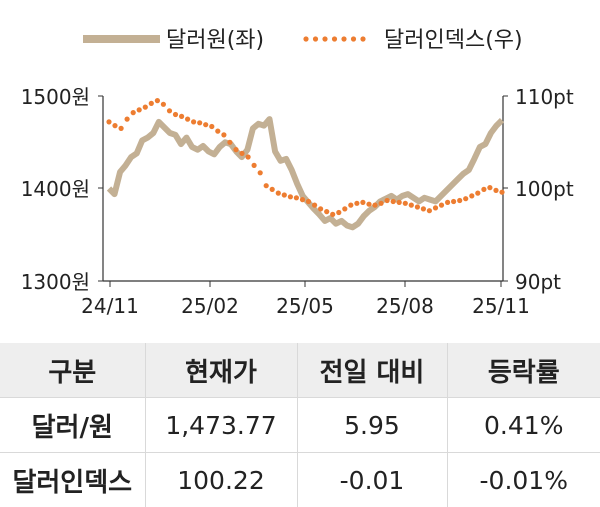 This screenshot has height=507, width=600. Describe the element at coordinates (523, 480) in the screenshot. I see `cell-change-rate: -0.01%` at that location.